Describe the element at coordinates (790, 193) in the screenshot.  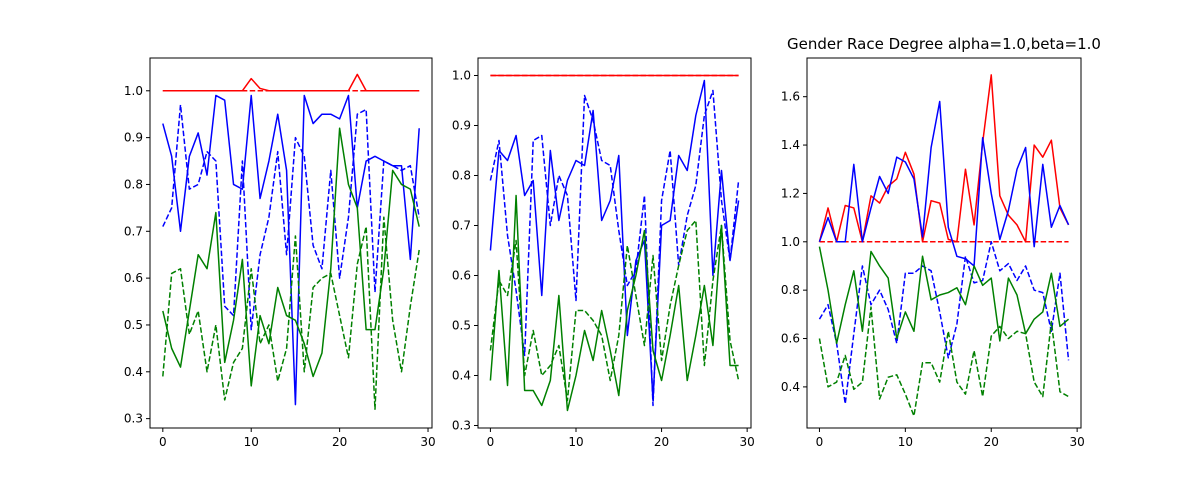
I see `y-tick-label: 1.2` at that location.